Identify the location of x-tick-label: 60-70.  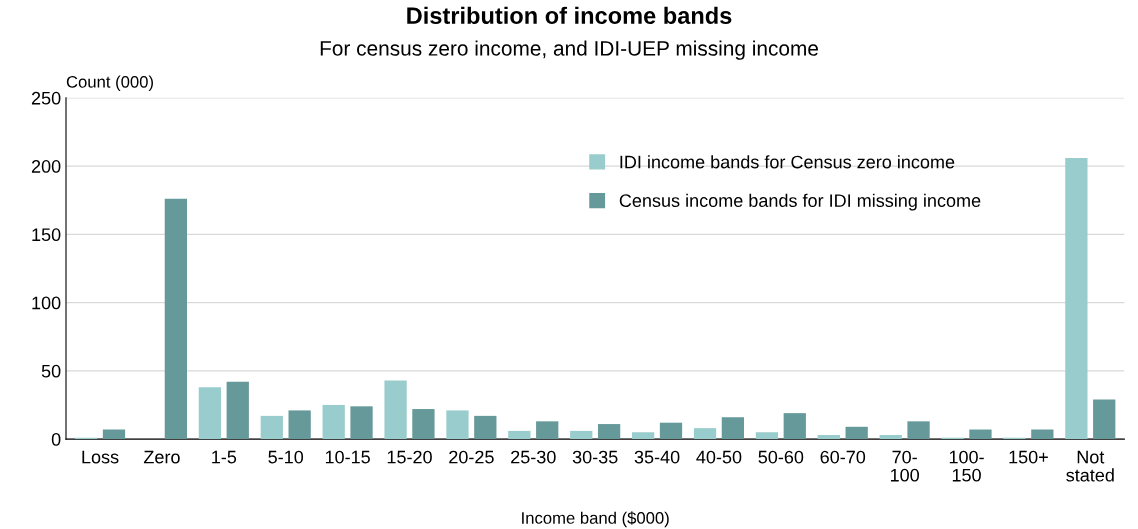
(843, 457).